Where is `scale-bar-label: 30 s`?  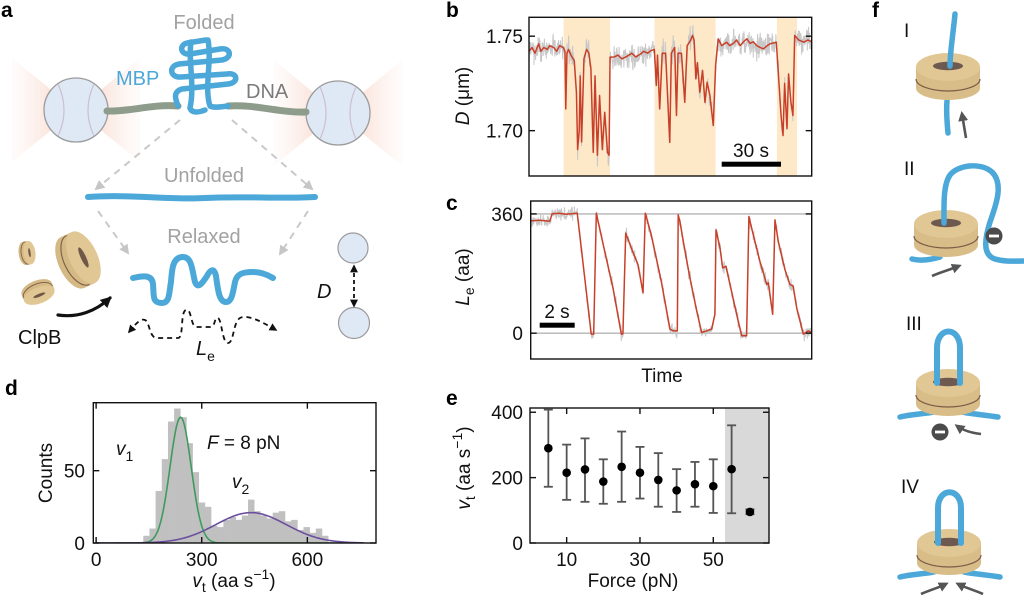 scale-bar-label: 30 s is located at coordinates (751, 151).